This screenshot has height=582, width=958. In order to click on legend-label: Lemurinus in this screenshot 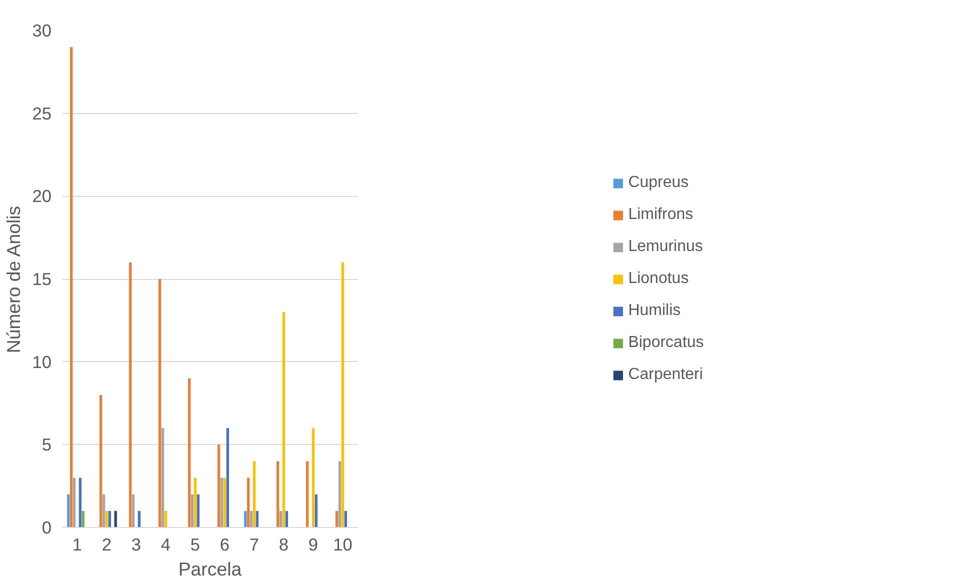, I will do `click(665, 247)`.